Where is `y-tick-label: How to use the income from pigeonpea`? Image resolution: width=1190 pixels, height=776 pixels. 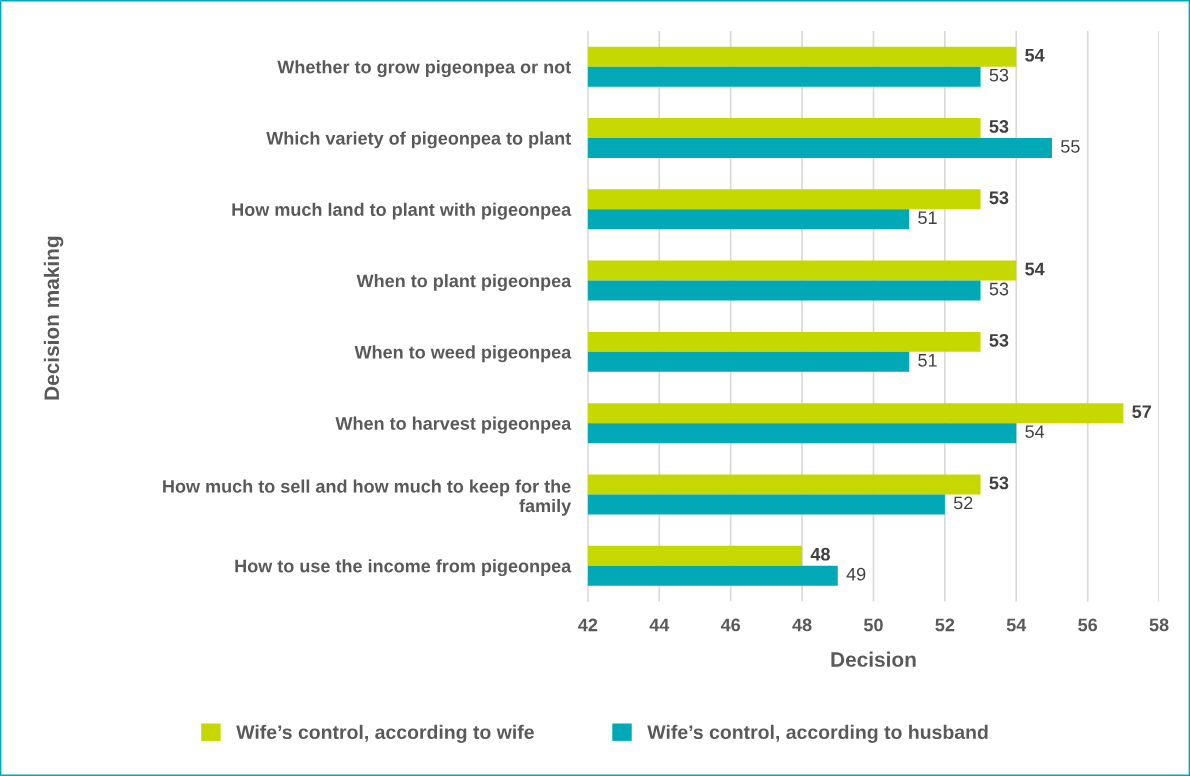
y-tick-label: How to use the income from pigeonpea is located at coordinates (403, 568).